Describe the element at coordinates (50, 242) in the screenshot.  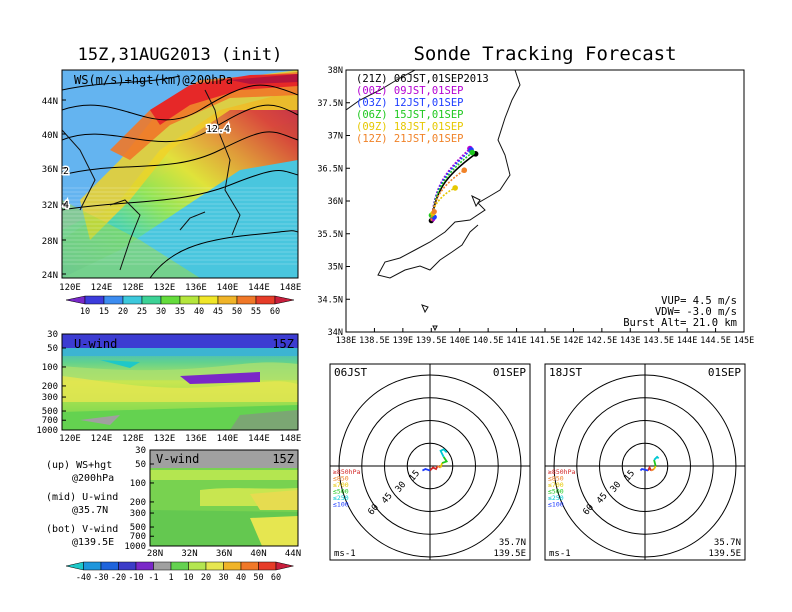
I see `y-tick-label: 28N` at that location.